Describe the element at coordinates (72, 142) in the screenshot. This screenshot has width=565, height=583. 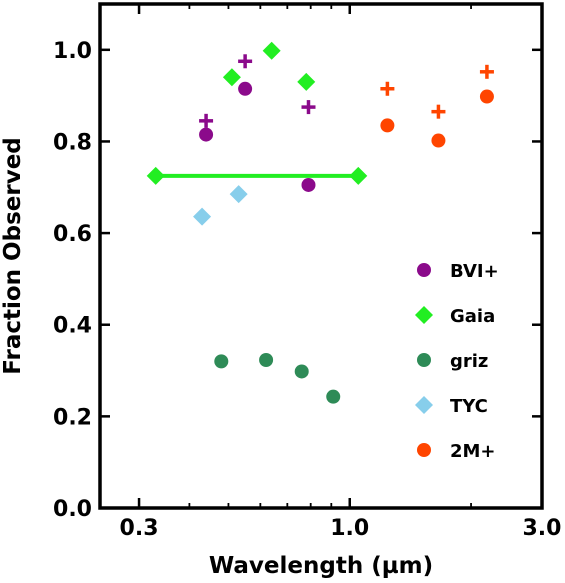
I see `y-tick-label: 0.8` at that location.